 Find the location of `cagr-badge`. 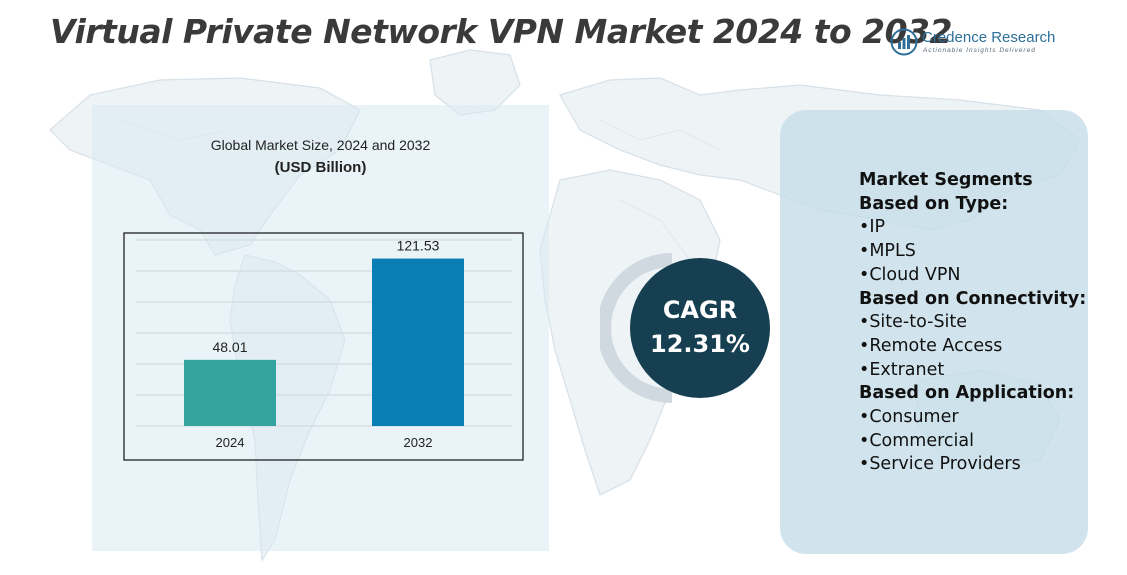

cagr-badge is located at coordinates (685, 328).